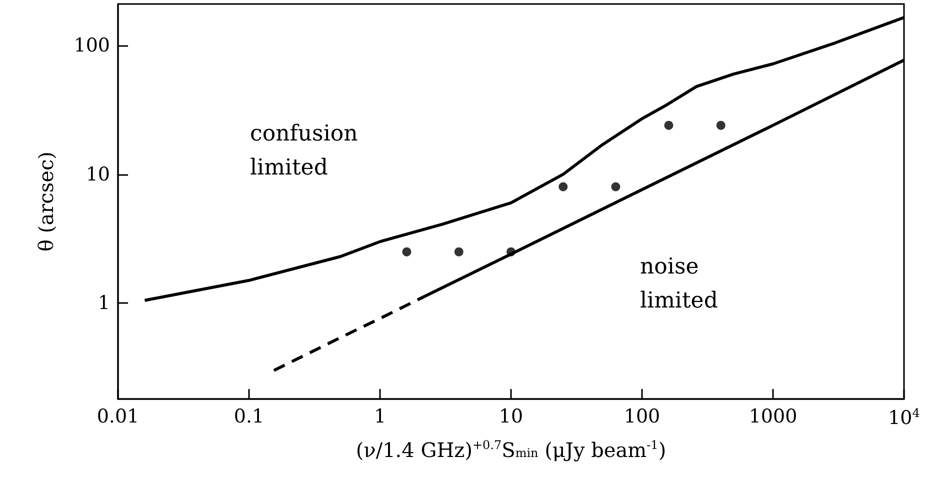  I want to click on y-tick-label: 100, so click(92, 45).